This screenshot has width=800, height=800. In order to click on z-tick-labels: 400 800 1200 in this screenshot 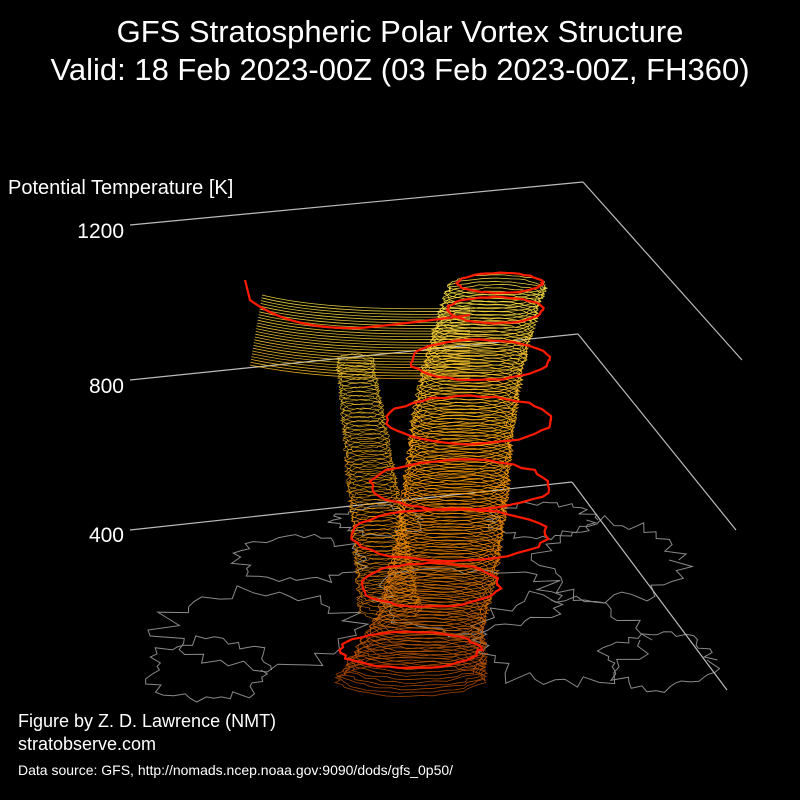, I will do `click(100, 383)`.